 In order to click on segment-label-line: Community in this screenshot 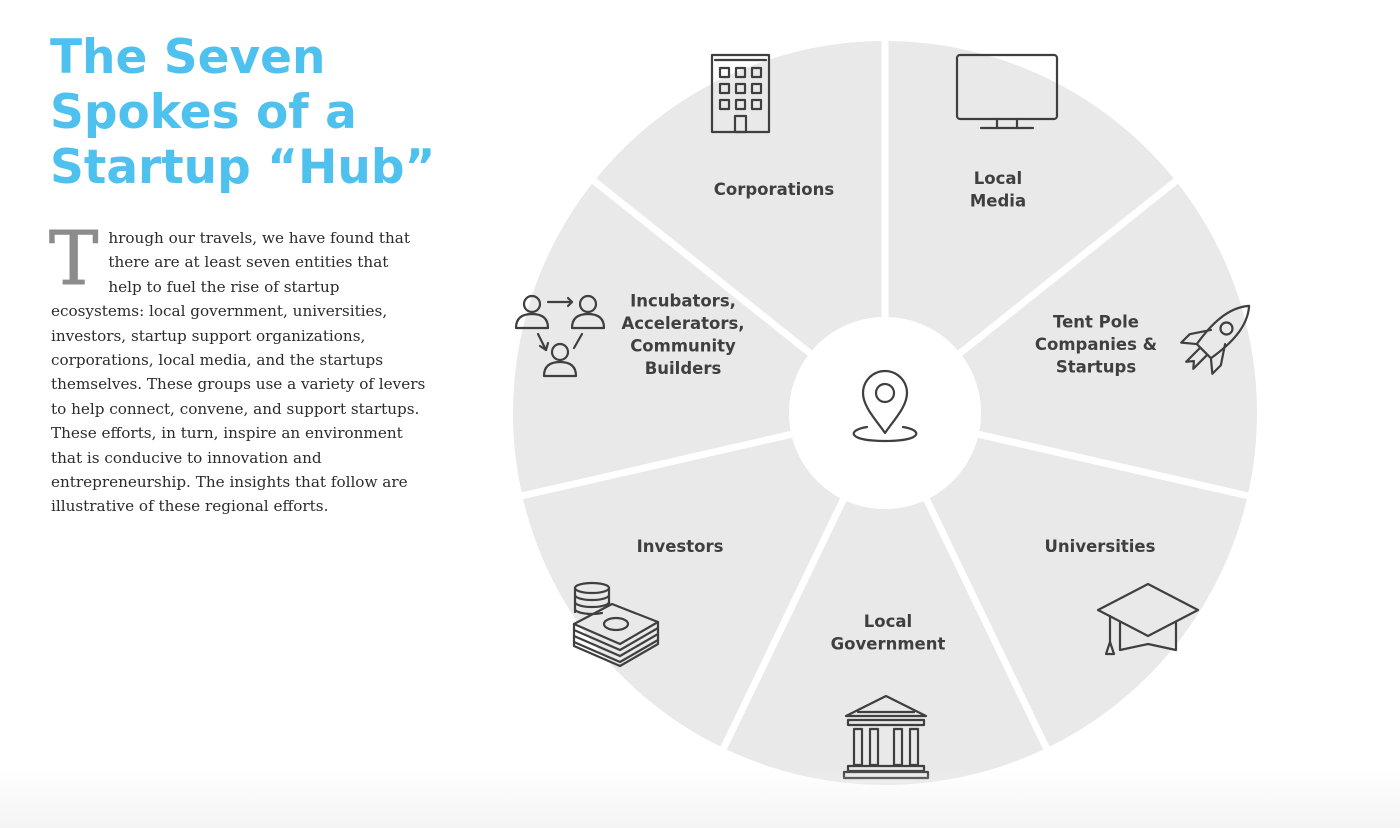, I will do `click(683, 345)`.